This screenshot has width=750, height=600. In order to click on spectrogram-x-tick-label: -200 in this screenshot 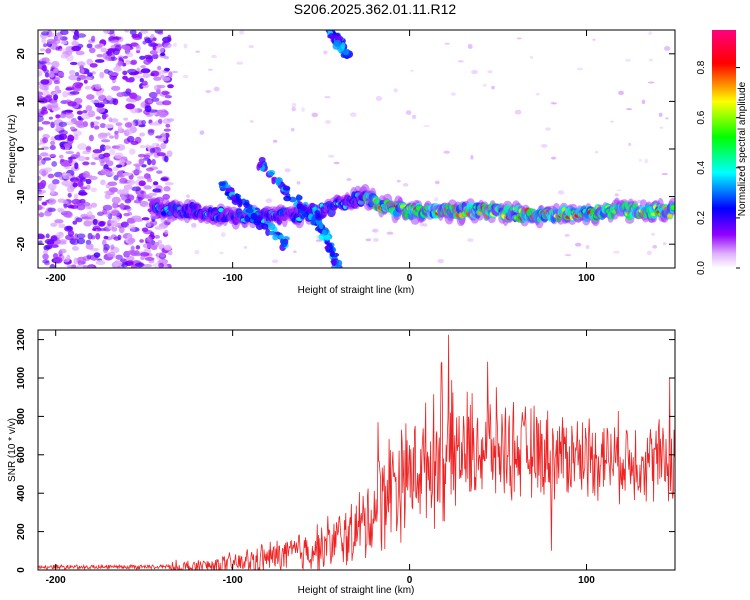, I will do `click(56, 278)`.